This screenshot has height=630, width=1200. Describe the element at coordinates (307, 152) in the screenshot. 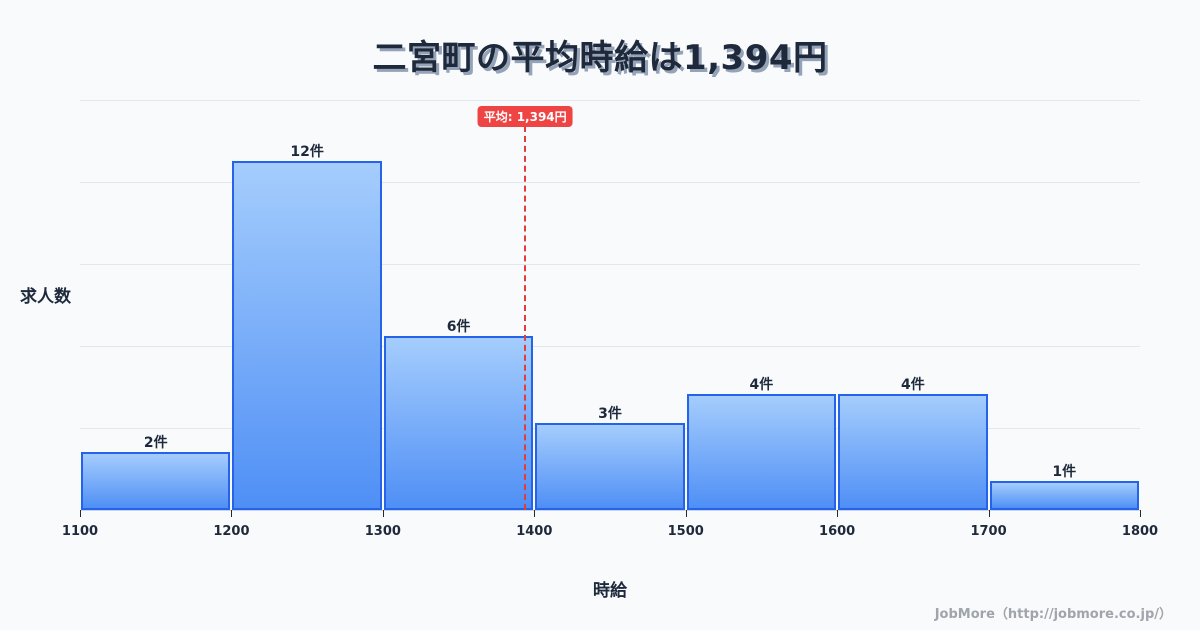

I see `bar-value-label: 12件` at that location.